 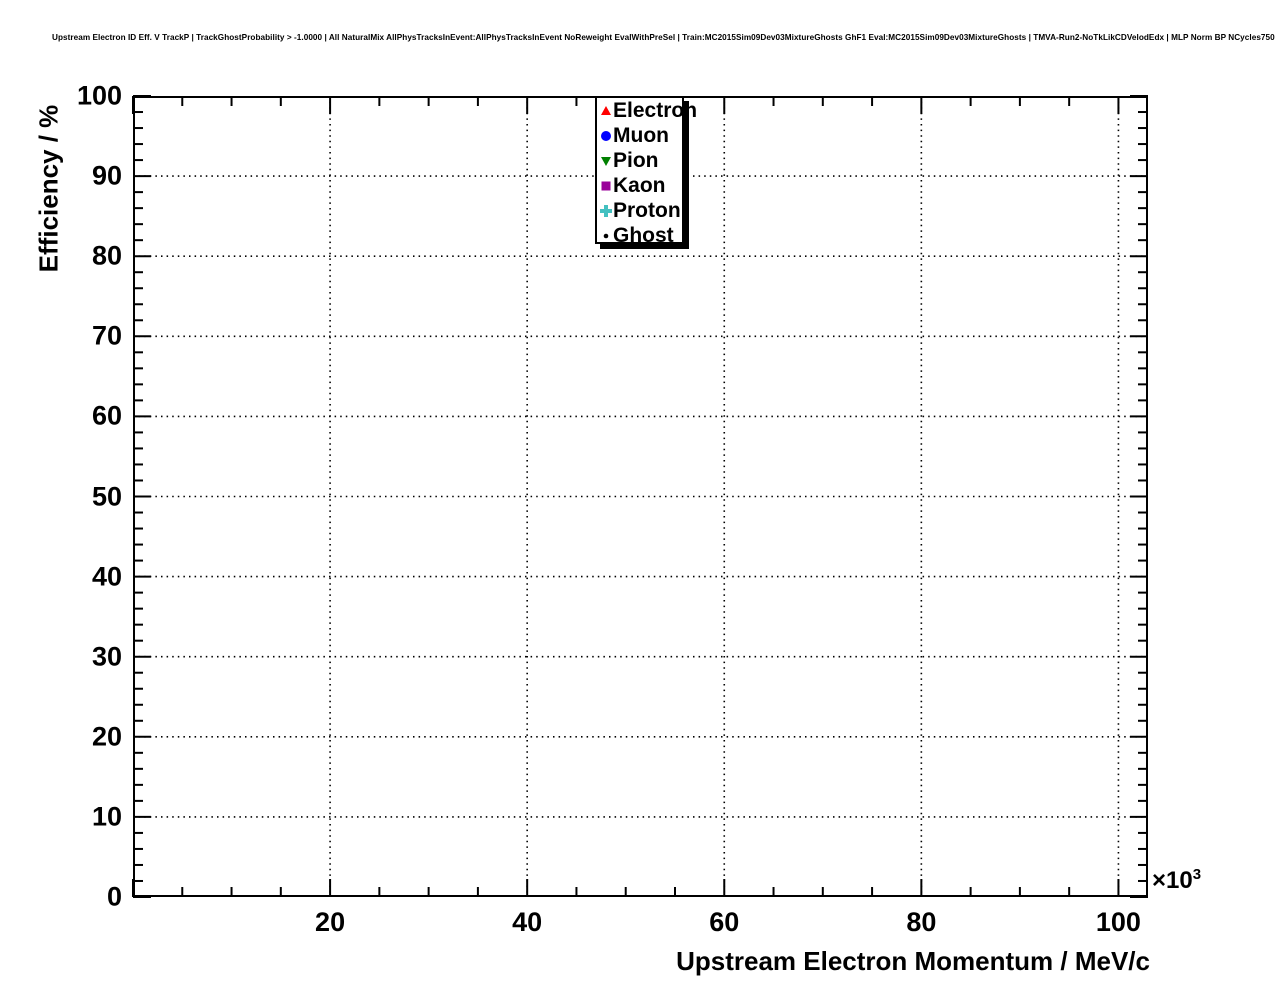 I want to click on legend-entry: Muon, so click(x=639, y=135).